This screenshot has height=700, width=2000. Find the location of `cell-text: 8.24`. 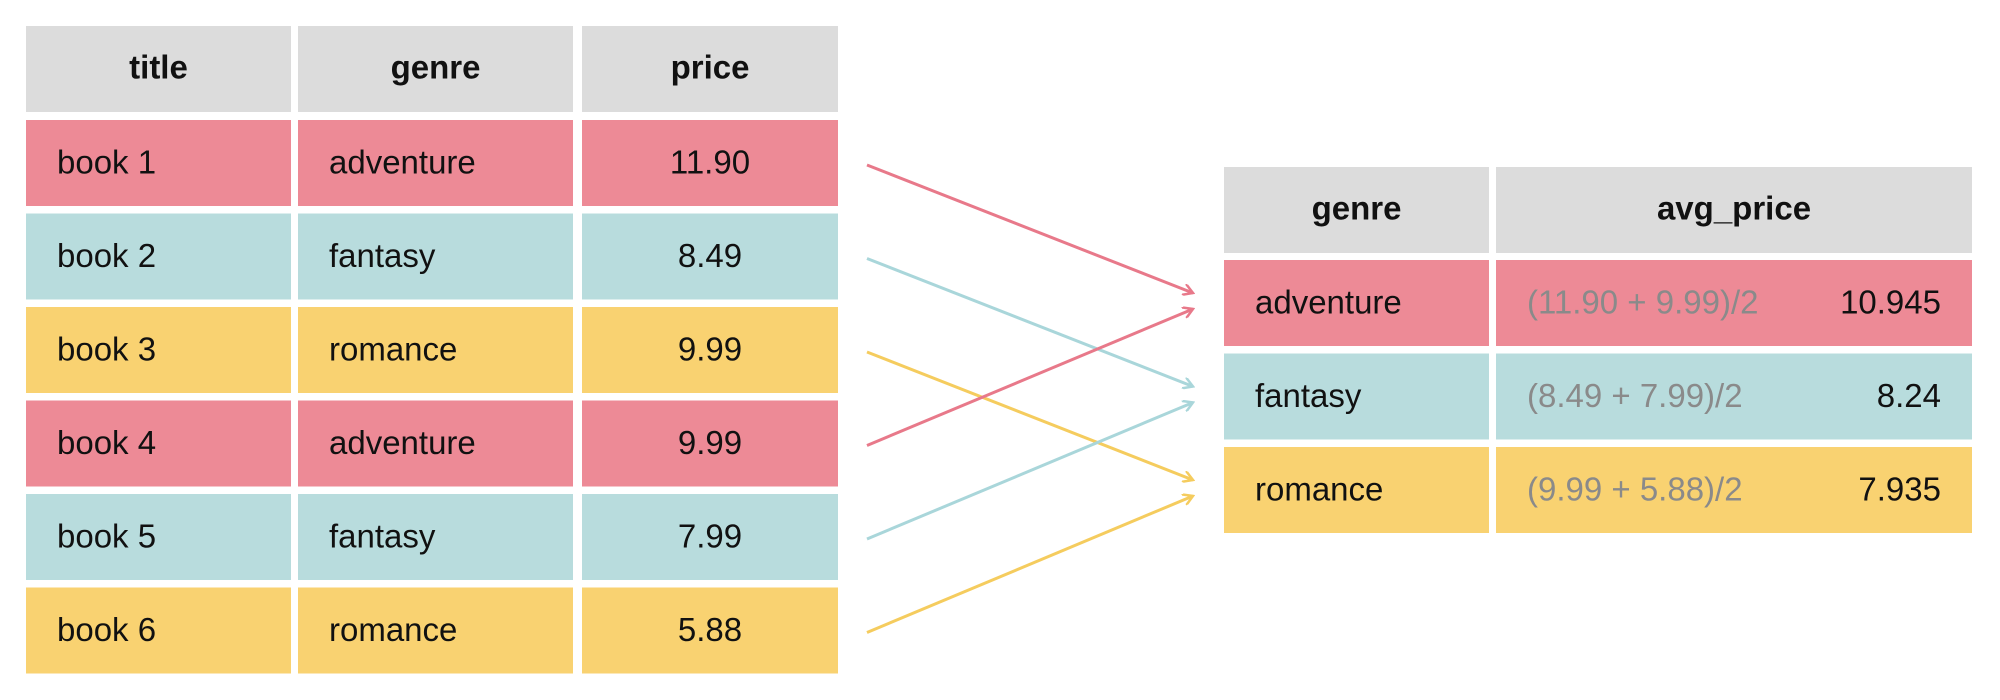

cell-text: 8.24 is located at coordinates (1909, 395).